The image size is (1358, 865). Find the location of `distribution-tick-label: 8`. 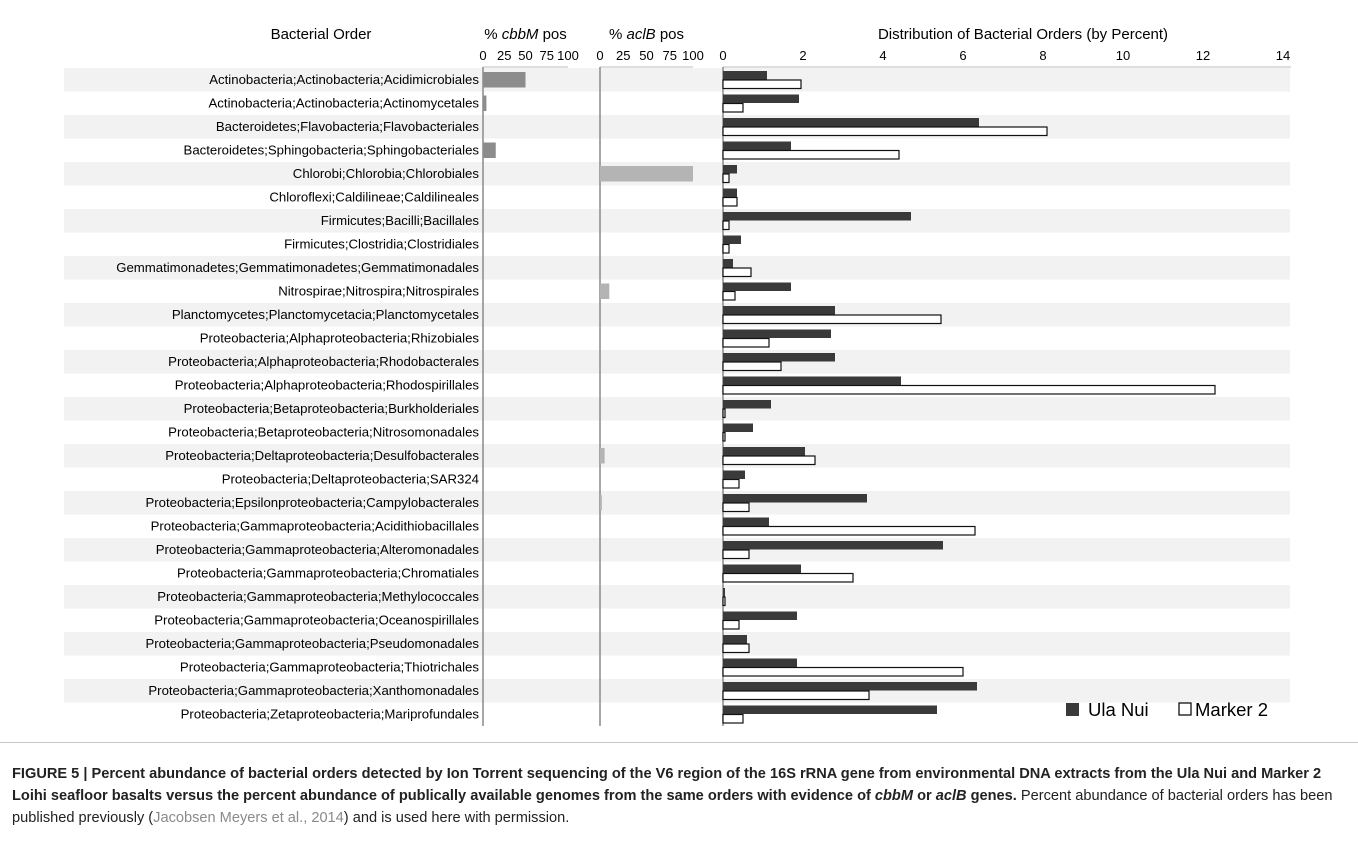

distribution-tick-label: 8 is located at coordinates (1042, 55).